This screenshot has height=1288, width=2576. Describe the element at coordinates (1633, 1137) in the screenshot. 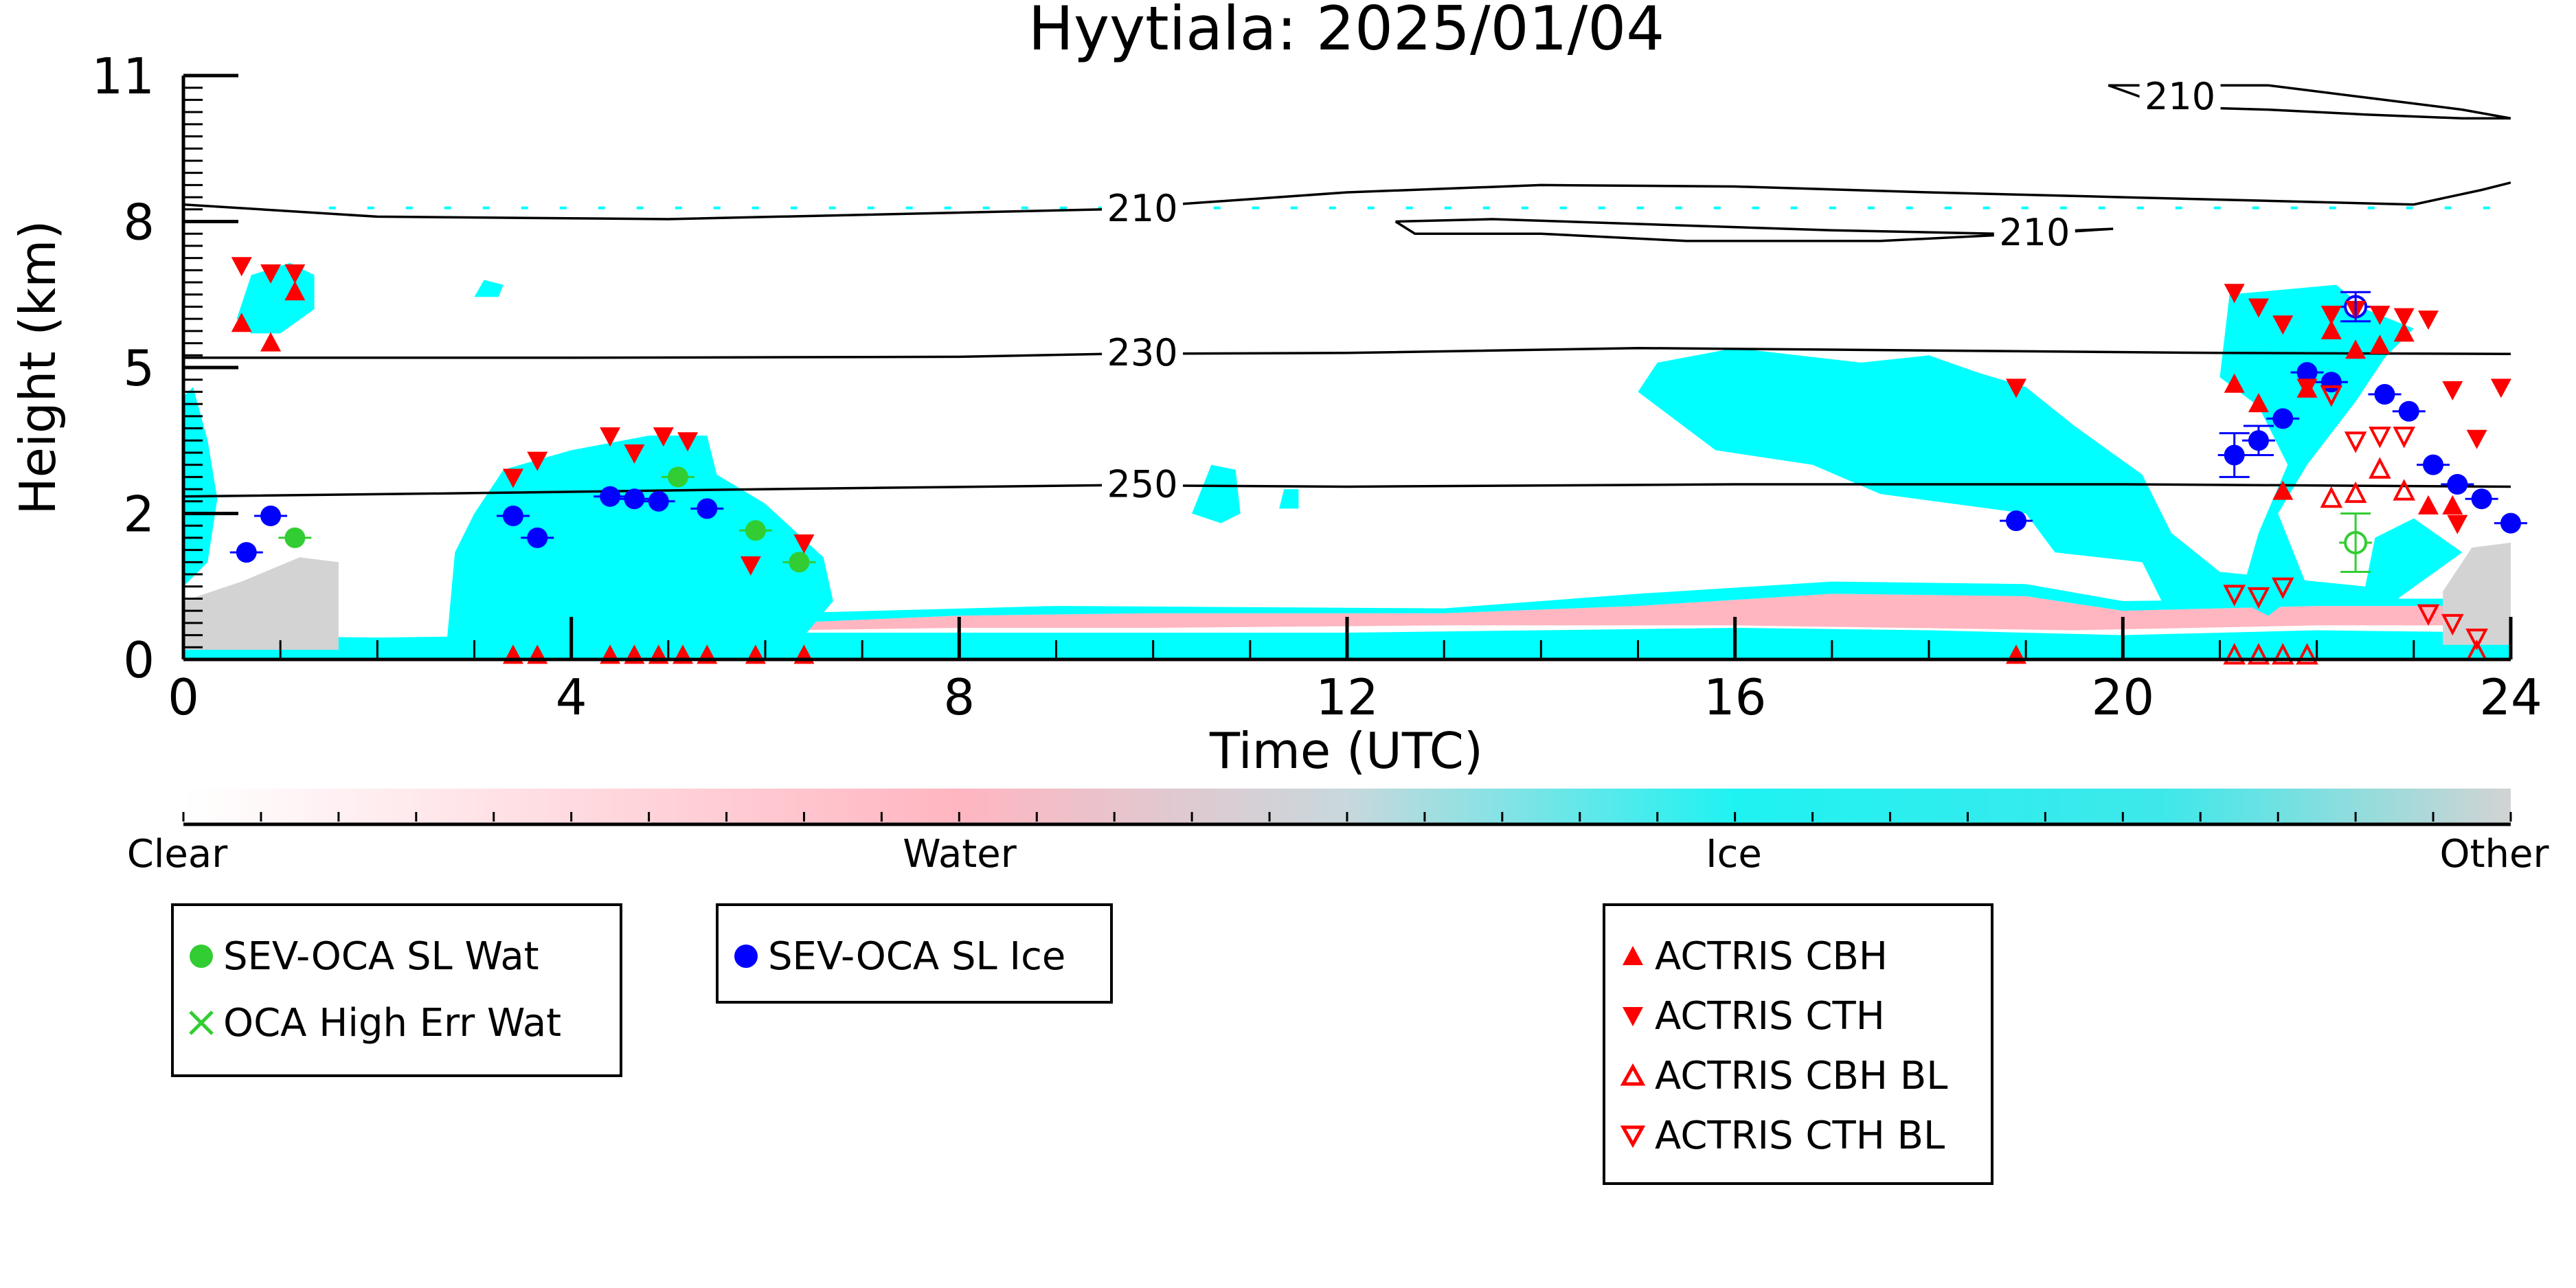

I see `open-down-triangle-icon` at that location.